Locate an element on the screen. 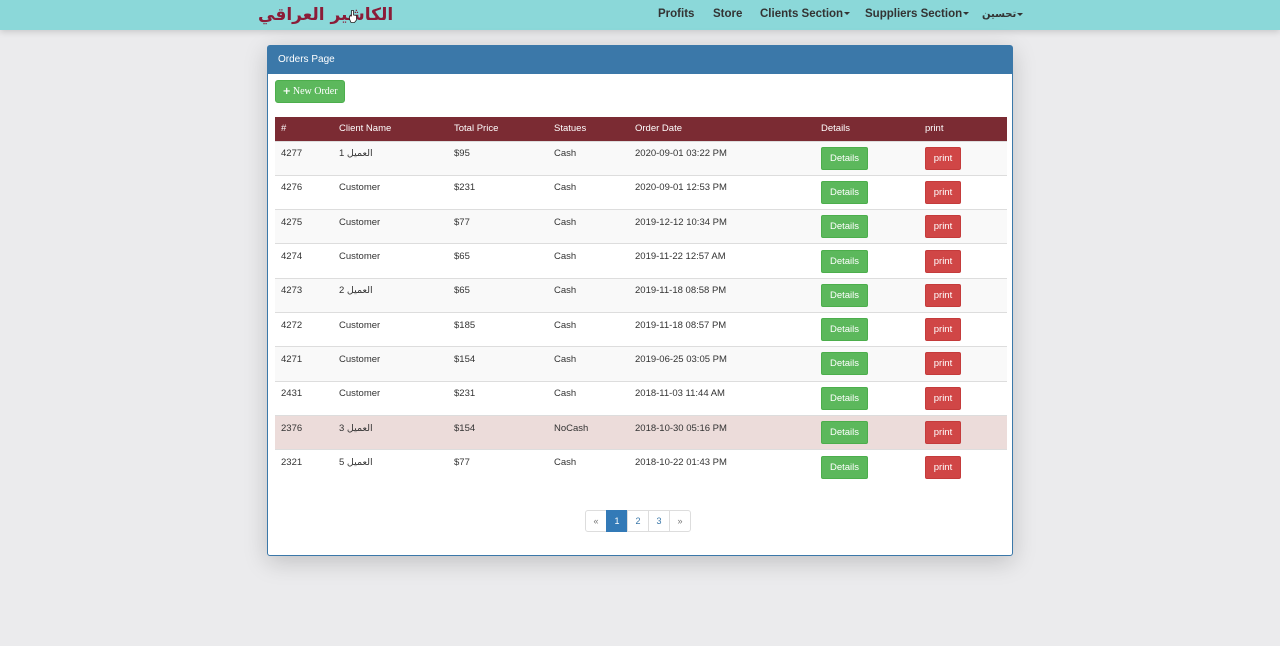  pagination-page-3: 3 is located at coordinates (659, 521).